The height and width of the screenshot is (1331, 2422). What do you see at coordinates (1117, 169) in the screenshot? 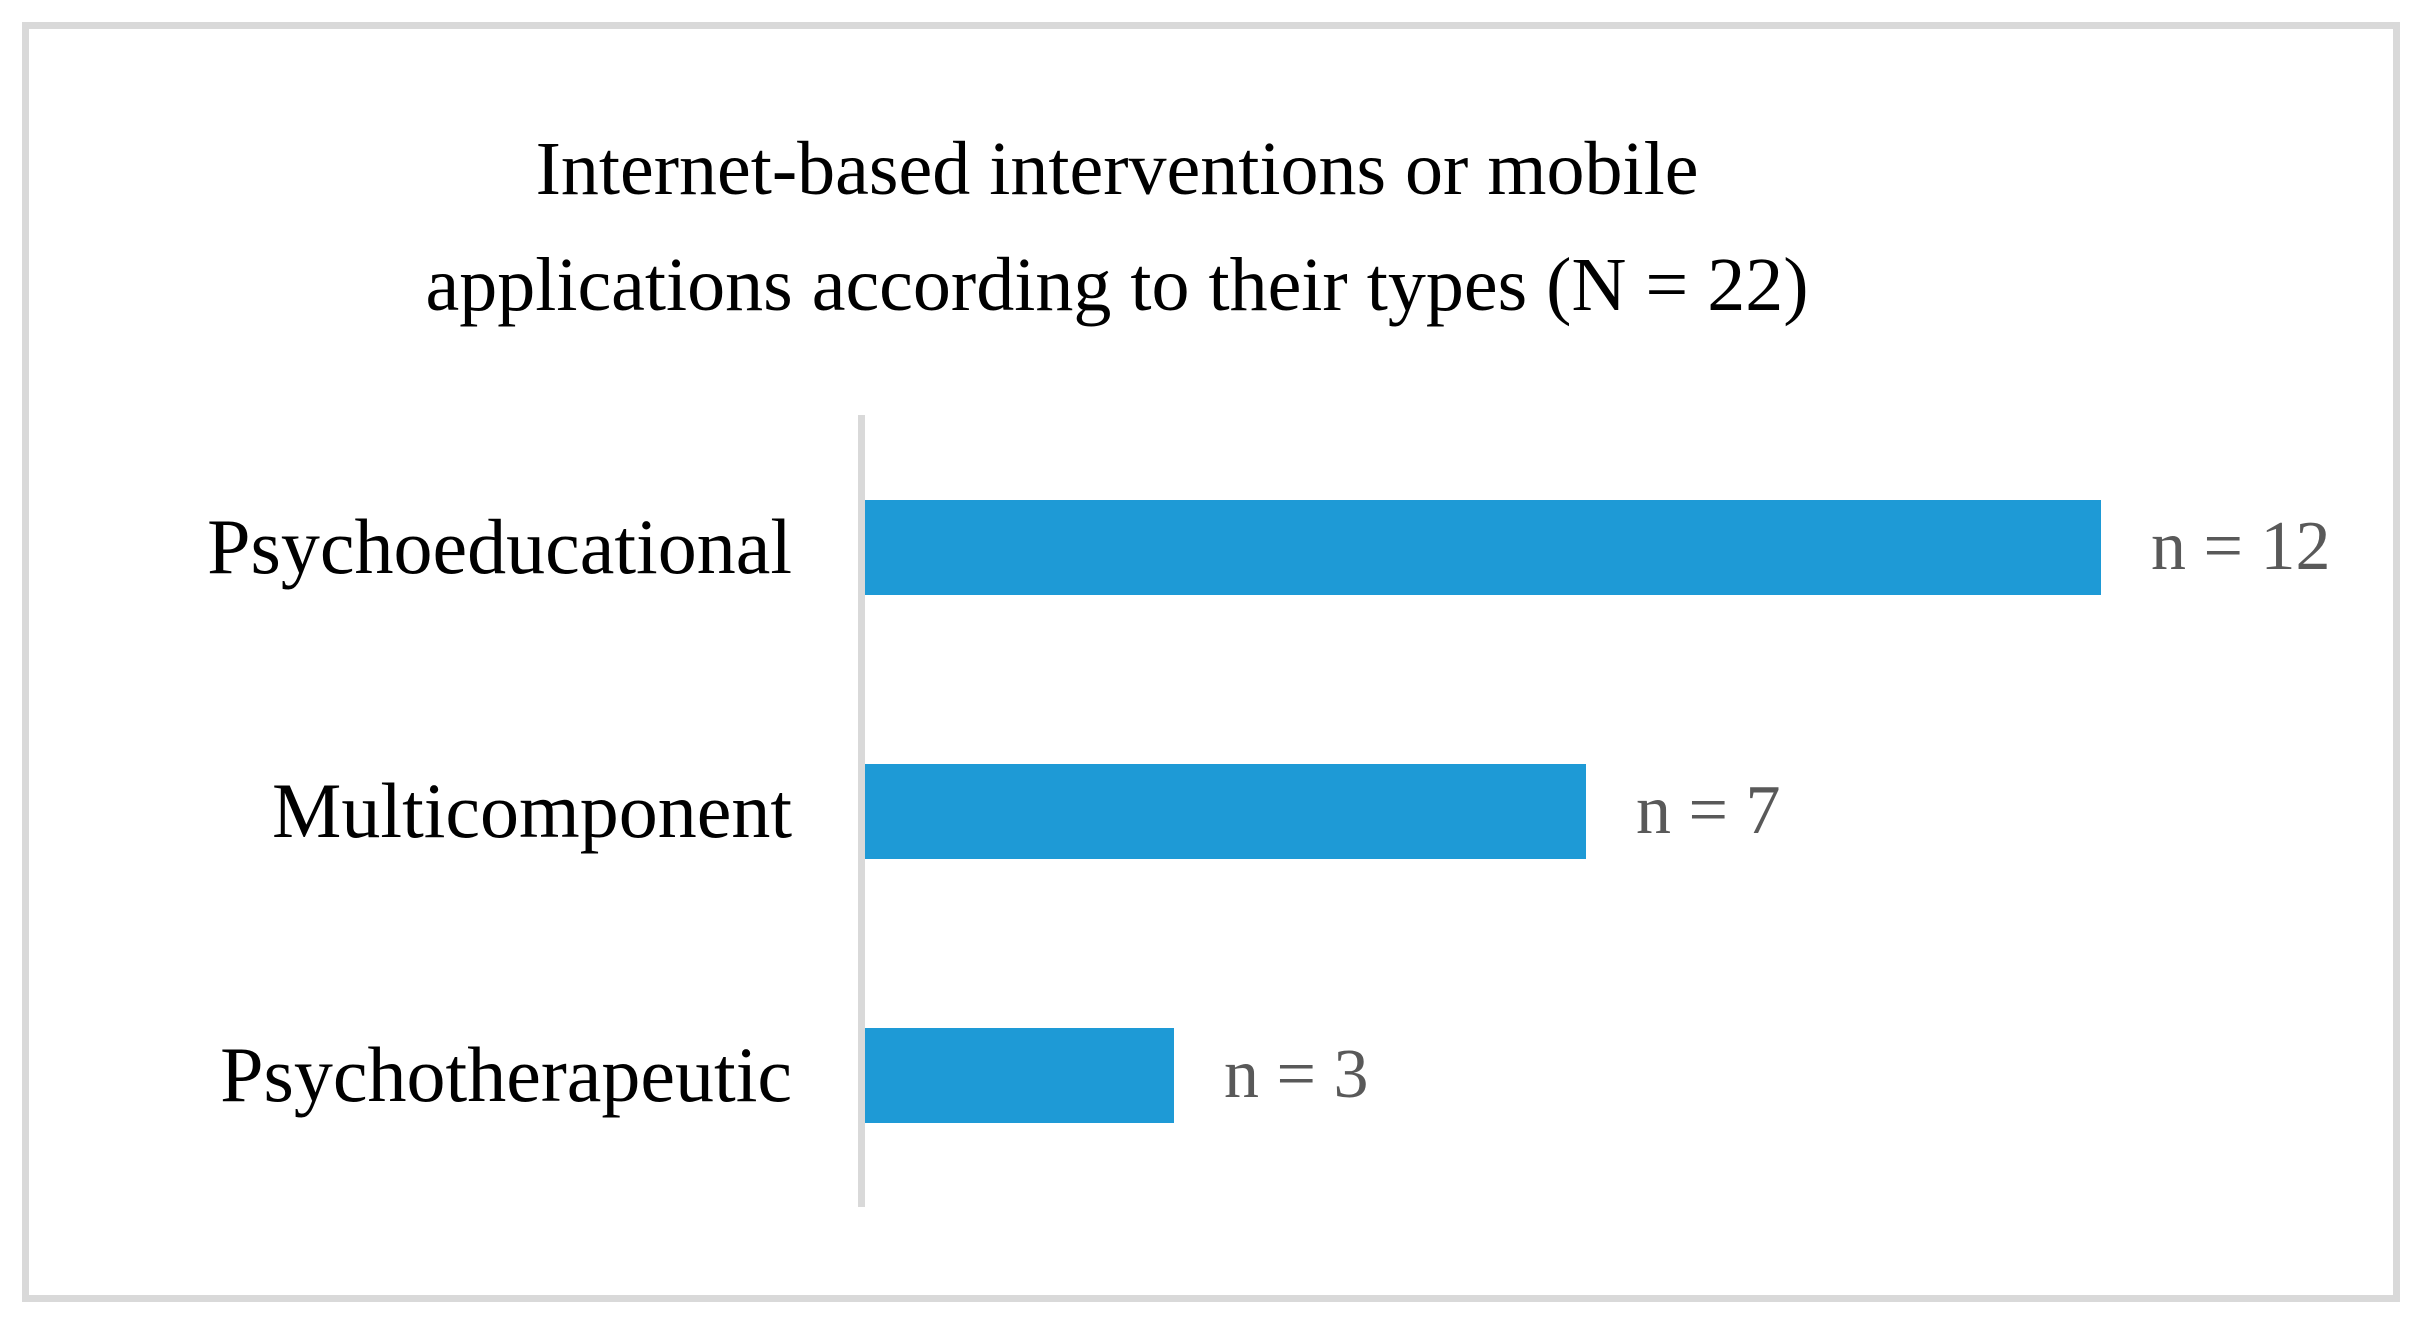
I see `chart-title-line-1: Internet-based interventions or mobile` at bounding box center [1117, 169].